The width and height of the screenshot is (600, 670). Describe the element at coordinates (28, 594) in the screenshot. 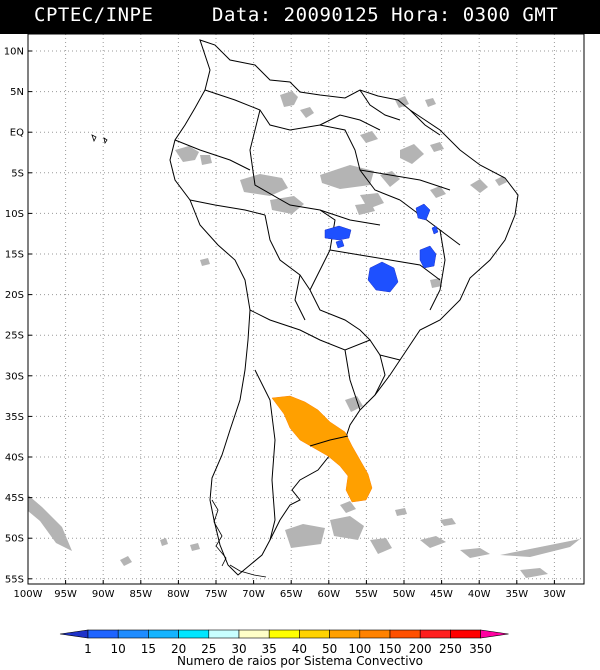

I see `lon-tick-label: 100W` at that location.